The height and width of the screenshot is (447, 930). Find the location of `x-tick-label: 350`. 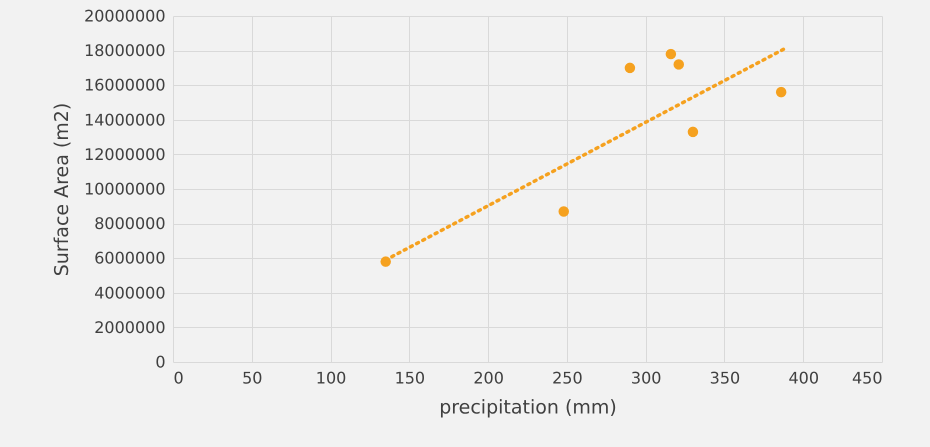

x-tick-label: 350 is located at coordinates (725, 378).